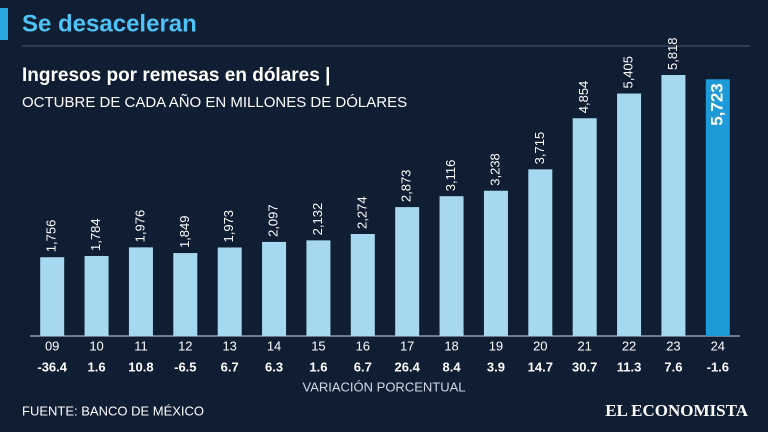 This screenshot has height=432, width=768. I want to click on value-label: 2,132, so click(317, 219).